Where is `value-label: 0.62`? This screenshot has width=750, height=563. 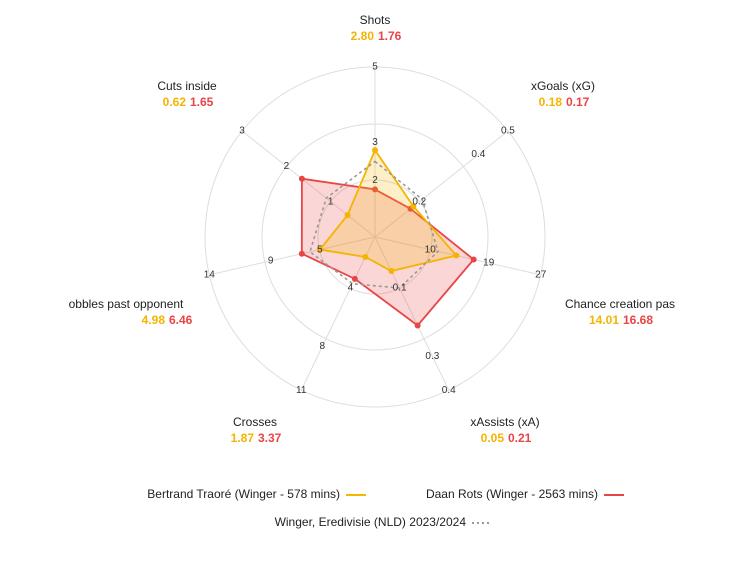 value-label: 0.62 is located at coordinates (175, 102).